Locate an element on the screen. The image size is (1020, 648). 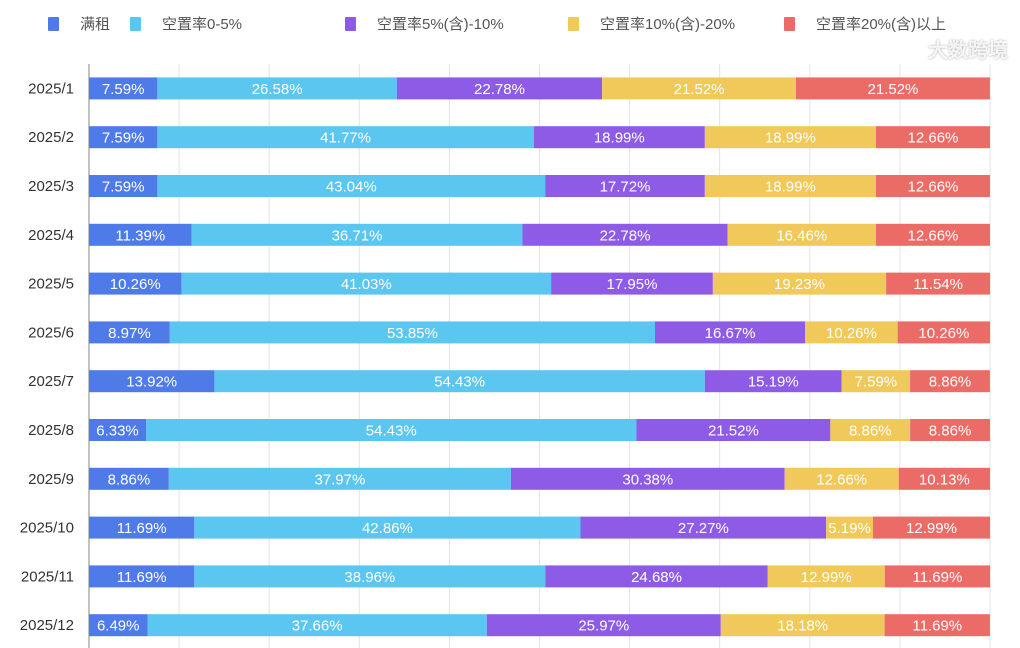
data-label: 18.18% is located at coordinates (802, 626).